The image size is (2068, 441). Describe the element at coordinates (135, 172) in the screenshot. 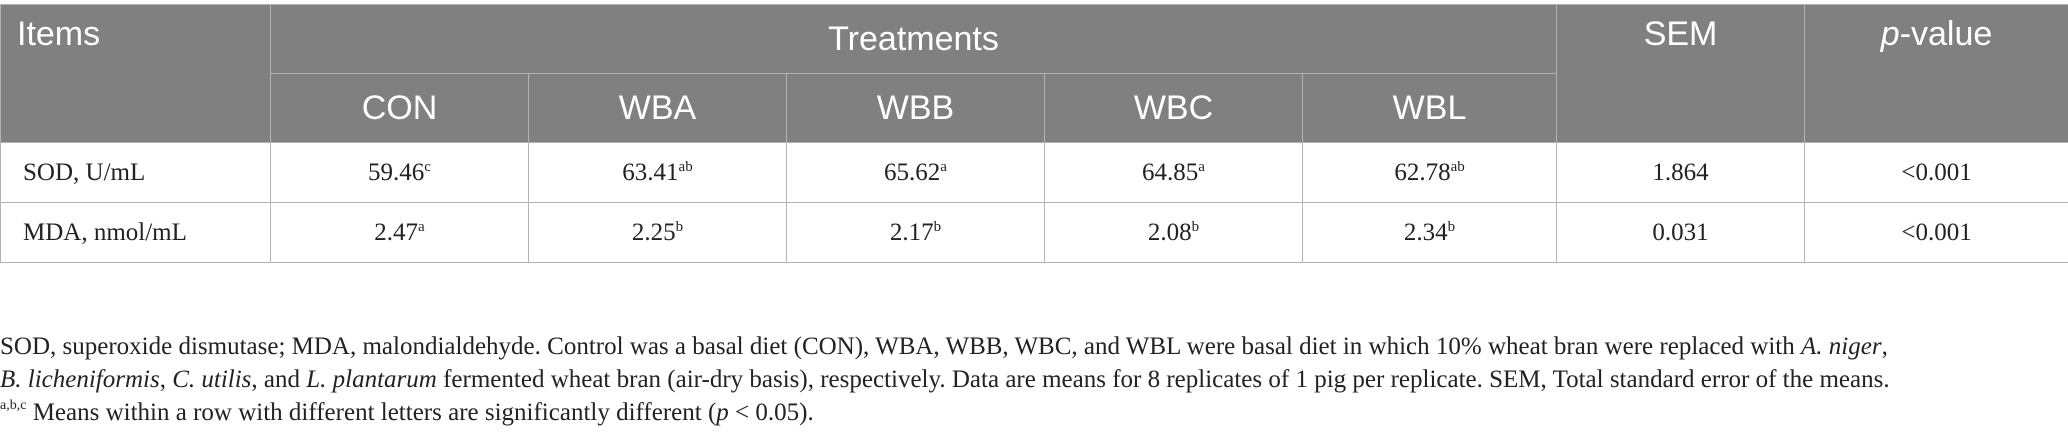

I see `row-label-sod: SOD, U/mL` at that location.